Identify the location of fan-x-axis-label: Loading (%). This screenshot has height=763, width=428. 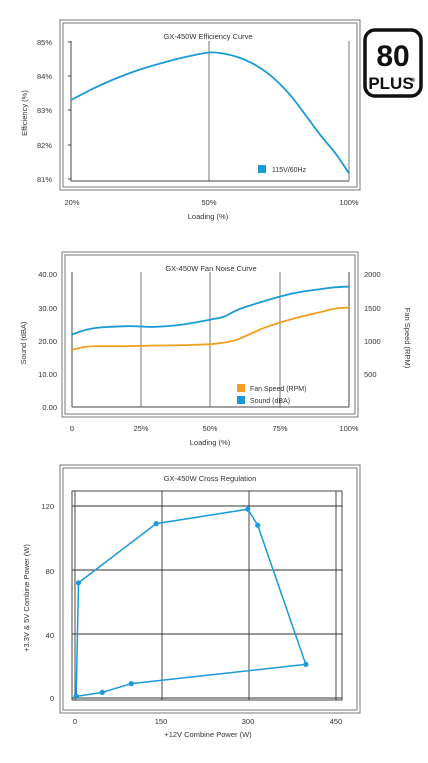
(210, 442).